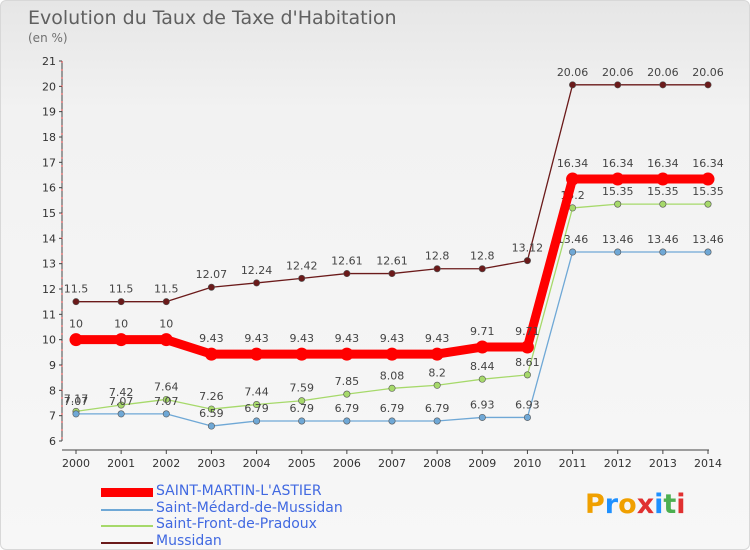 The width and height of the screenshot is (750, 550). What do you see at coordinates (392, 261) in the screenshot?
I see `data-label: 12.61` at bounding box center [392, 261].